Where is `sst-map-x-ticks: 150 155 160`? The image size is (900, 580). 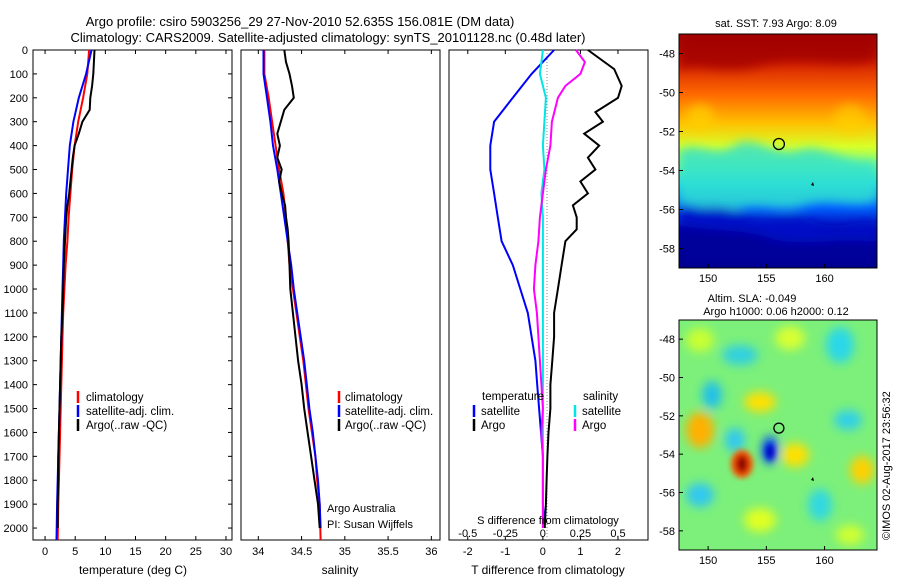
sst-map-x-ticks: 150 155 160 is located at coordinates (766, 274).